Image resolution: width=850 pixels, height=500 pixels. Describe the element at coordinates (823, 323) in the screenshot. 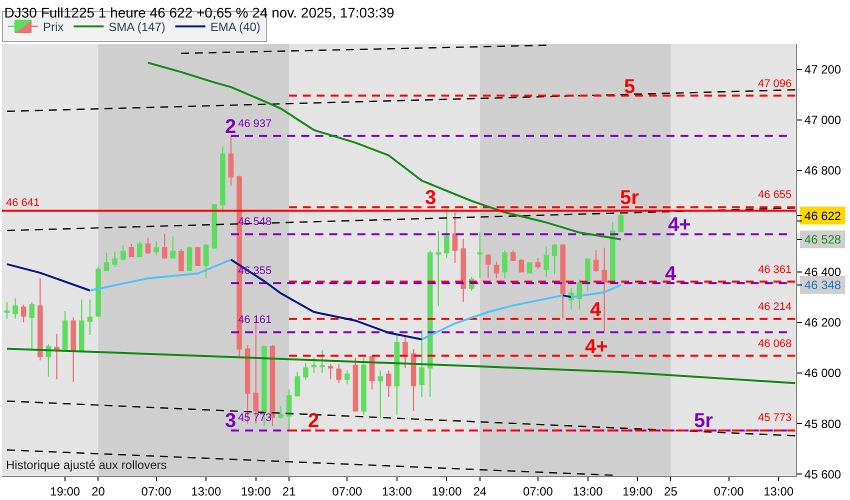

I see `y-tick-label: 46 200` at that location.